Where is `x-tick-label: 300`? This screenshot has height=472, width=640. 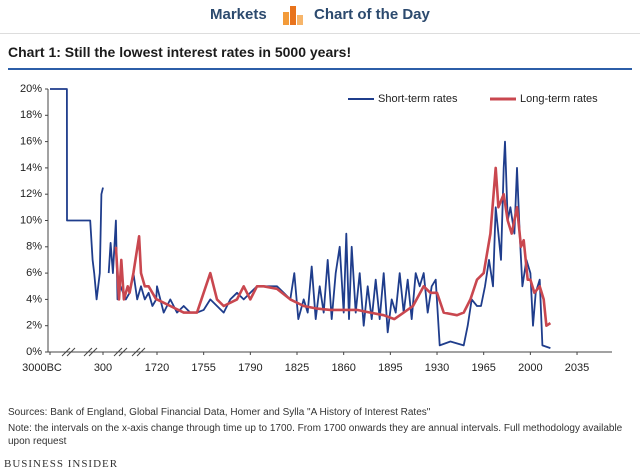
x-tick-label: 300 is located at coordinates (103, 368).